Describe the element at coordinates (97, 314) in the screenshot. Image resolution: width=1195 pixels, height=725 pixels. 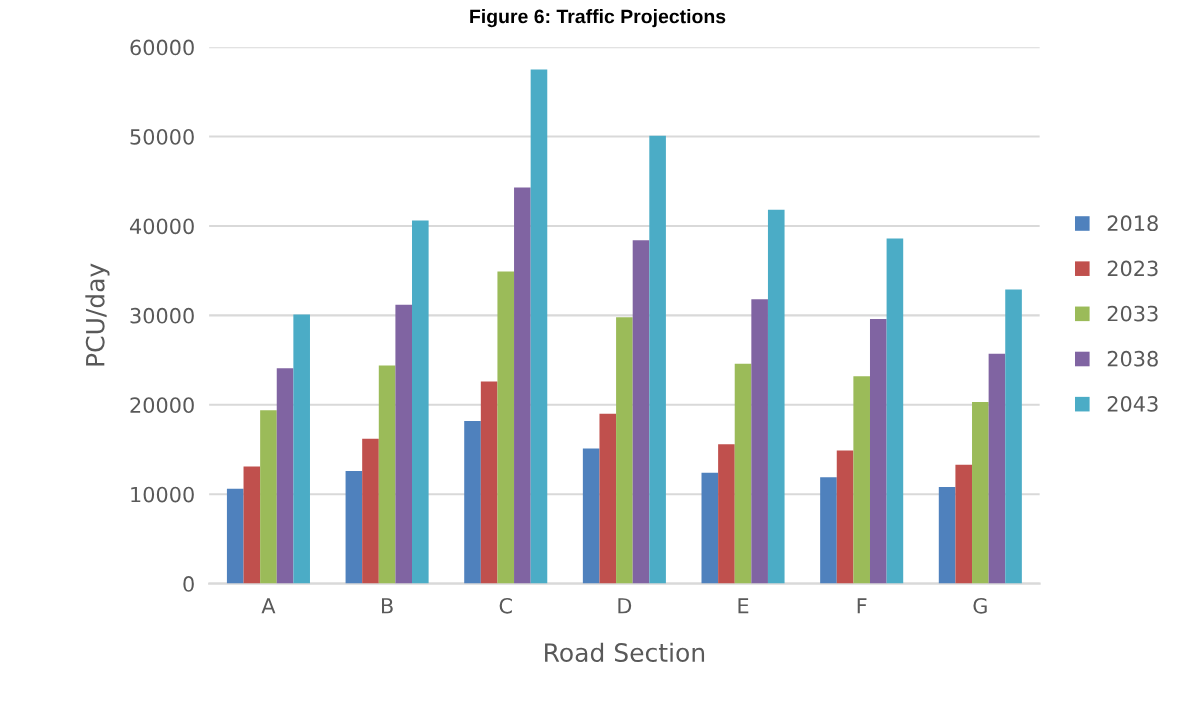
I see `y-axis-title: PCU/day` at that location.